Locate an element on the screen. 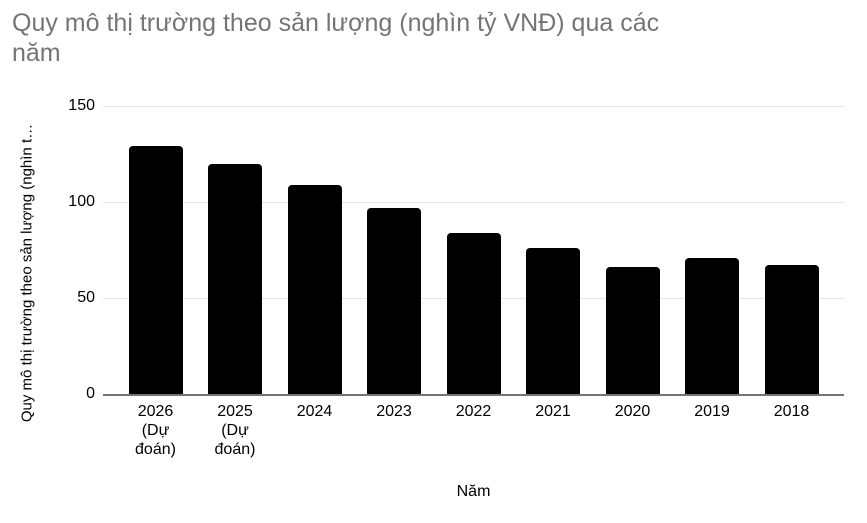 This screenshot has width=867, height=523. x-tick-label-2018: 2018 is located at coordinates (791, 411).